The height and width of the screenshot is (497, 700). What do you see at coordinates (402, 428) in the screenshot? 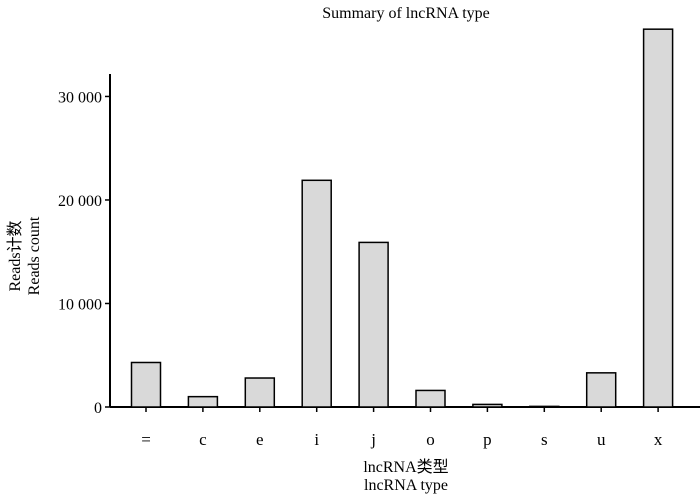
I see `x-ticks: = c e i j o p s u x` at bounding box center [402, 428].